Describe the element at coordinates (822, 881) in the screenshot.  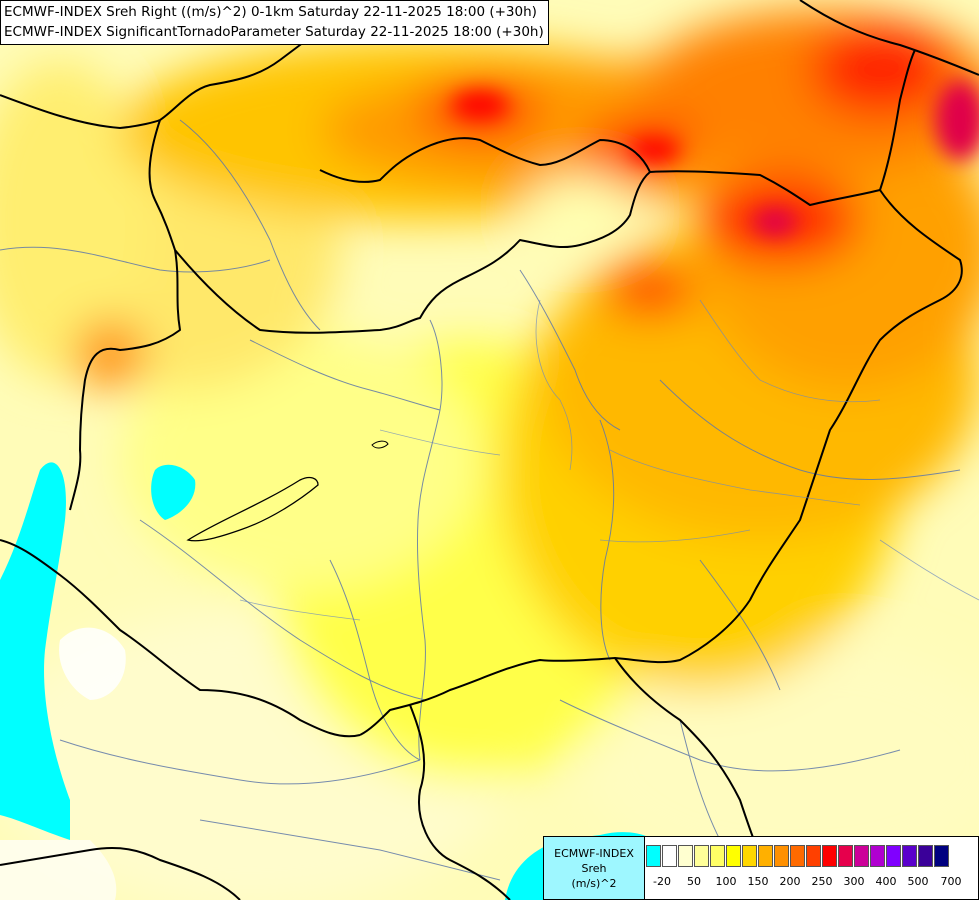
I see `legend-tick-label: 250` at that location.